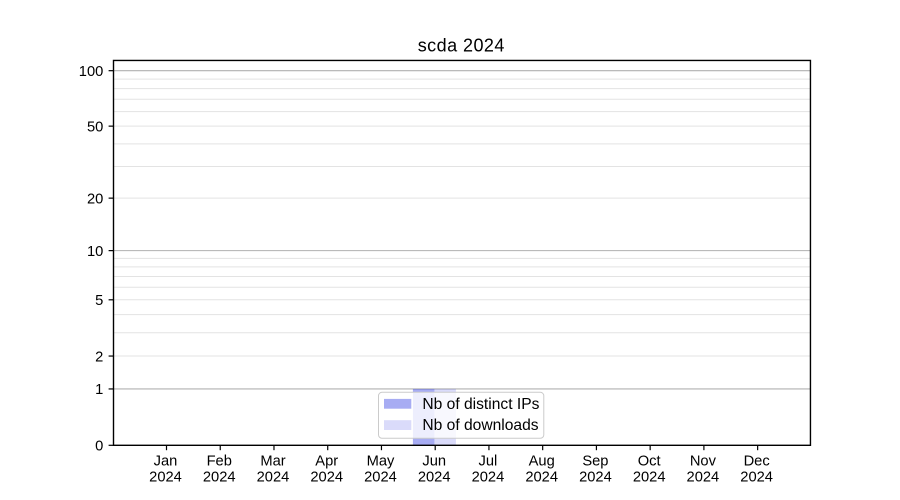  What do you see at coordinates (703, 462) in the screenshot?
I see `svg-text: Nov` at bounding box center [703, 462].